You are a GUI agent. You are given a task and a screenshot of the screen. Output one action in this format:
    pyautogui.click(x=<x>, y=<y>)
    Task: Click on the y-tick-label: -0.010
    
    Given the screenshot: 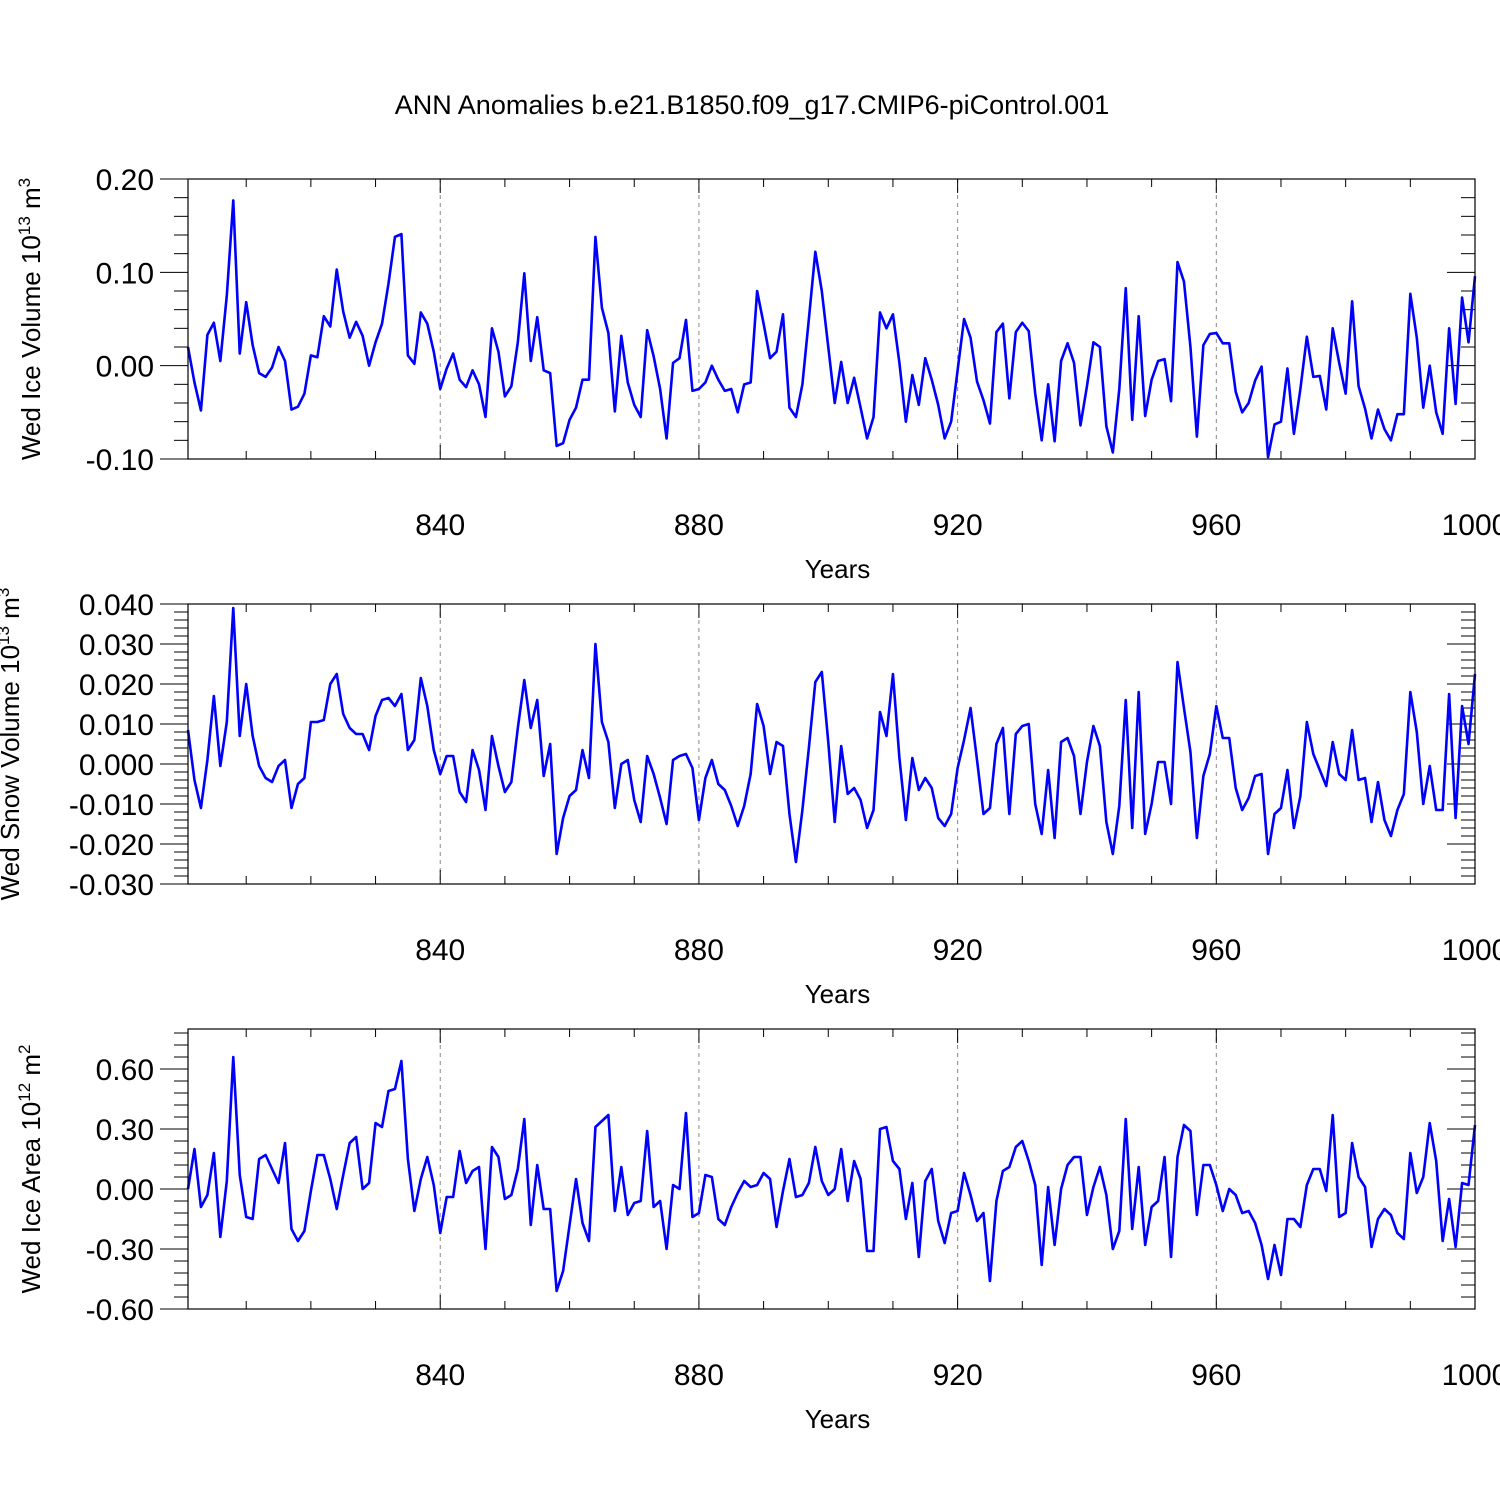 What is the action you would take?
    pyautogui.click(x=111, y=805)
    